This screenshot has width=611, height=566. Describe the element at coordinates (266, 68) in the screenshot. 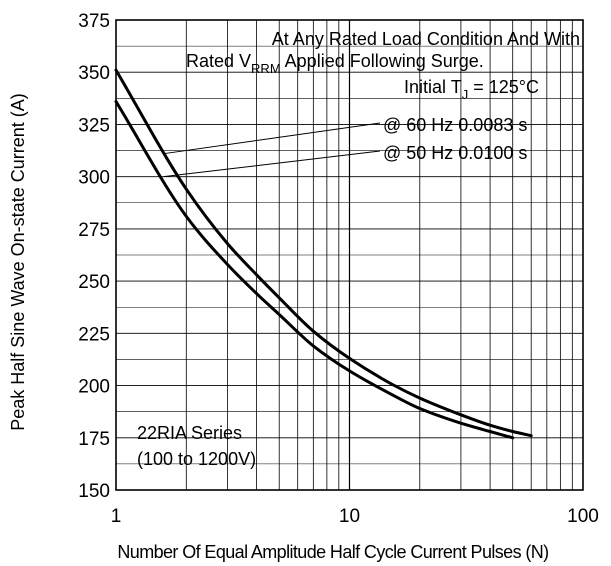

I see `rrm-subscript: RRM` at that location.